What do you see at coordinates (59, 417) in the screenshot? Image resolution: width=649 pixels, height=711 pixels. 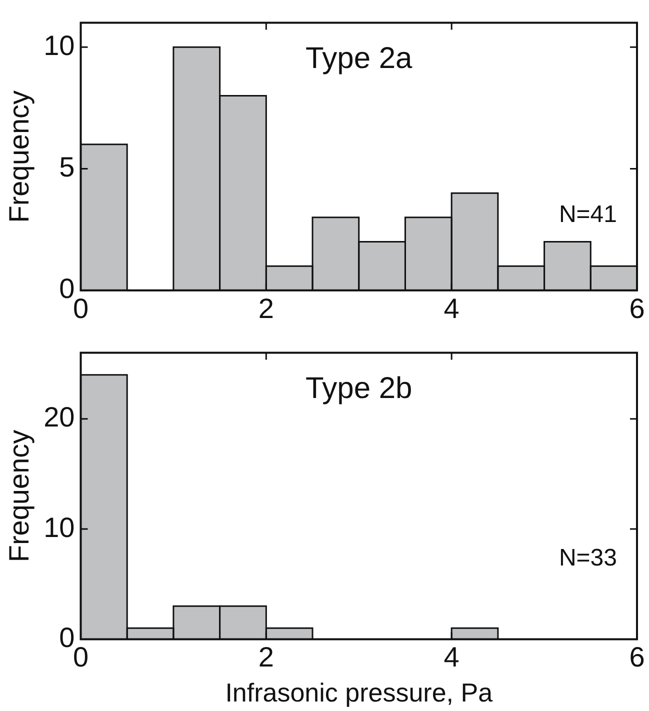 I see `y-tick-label: 20` at bounding box center [59, 417].